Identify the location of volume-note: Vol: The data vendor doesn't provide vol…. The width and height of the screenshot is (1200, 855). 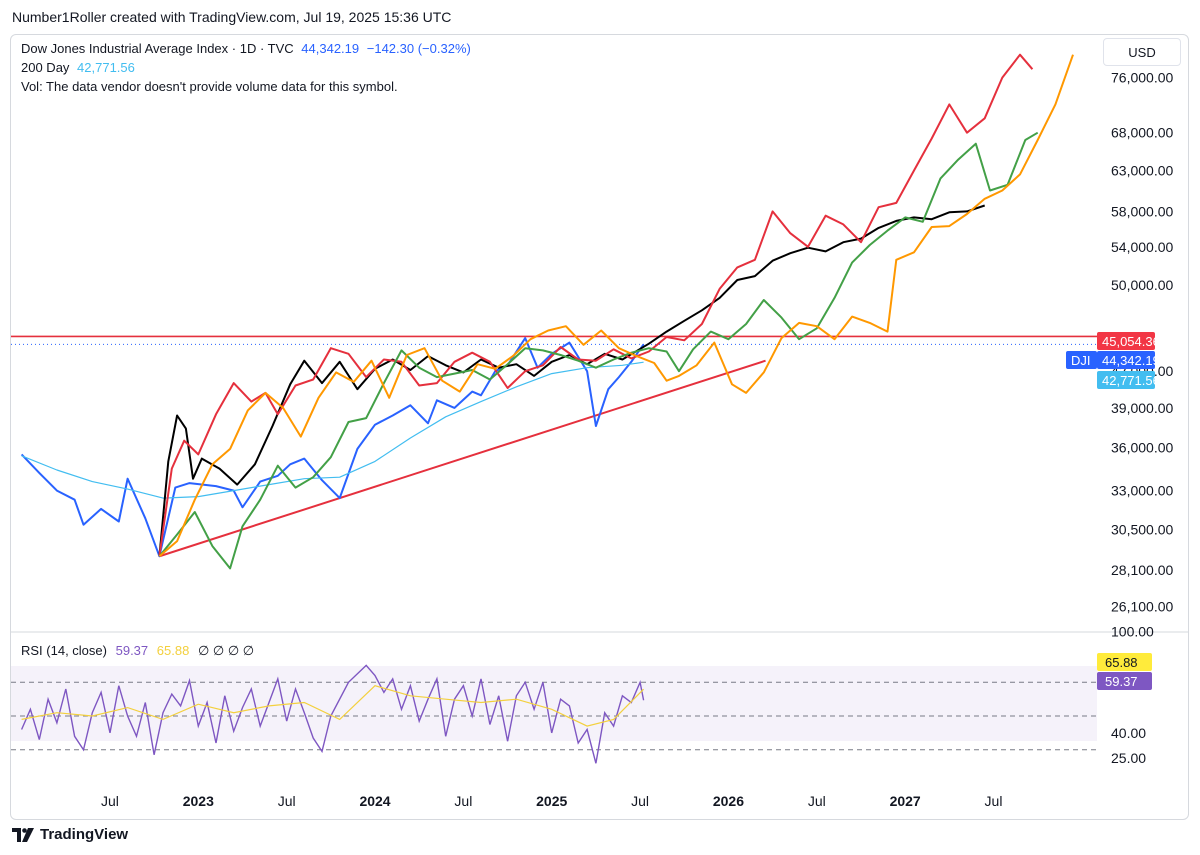
(209, 86).